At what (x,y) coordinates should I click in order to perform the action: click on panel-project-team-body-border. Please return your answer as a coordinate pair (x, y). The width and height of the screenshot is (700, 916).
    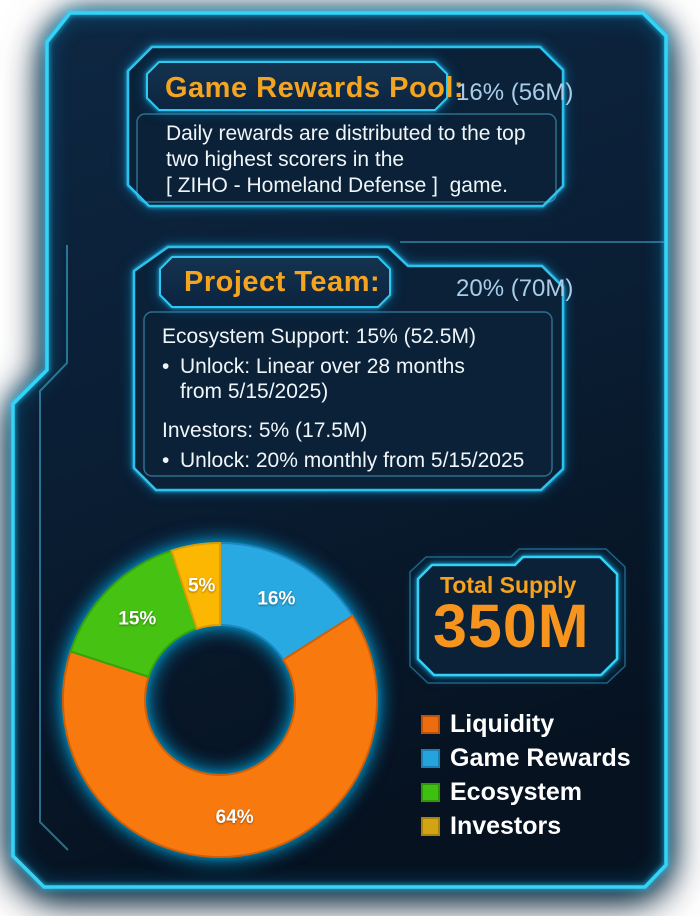
    Looking at the image, I should click on (348, 394).